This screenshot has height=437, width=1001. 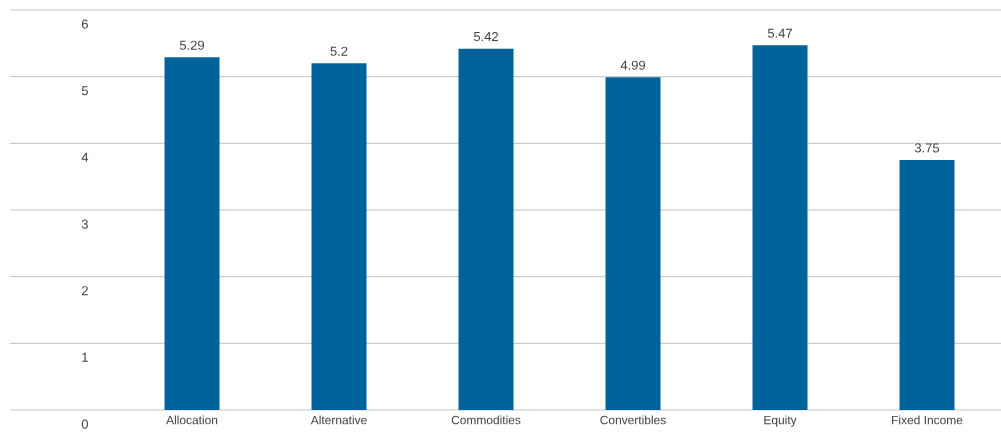 I want to click on x-tick-label: Fixed Income, so click(x=927, y=420).